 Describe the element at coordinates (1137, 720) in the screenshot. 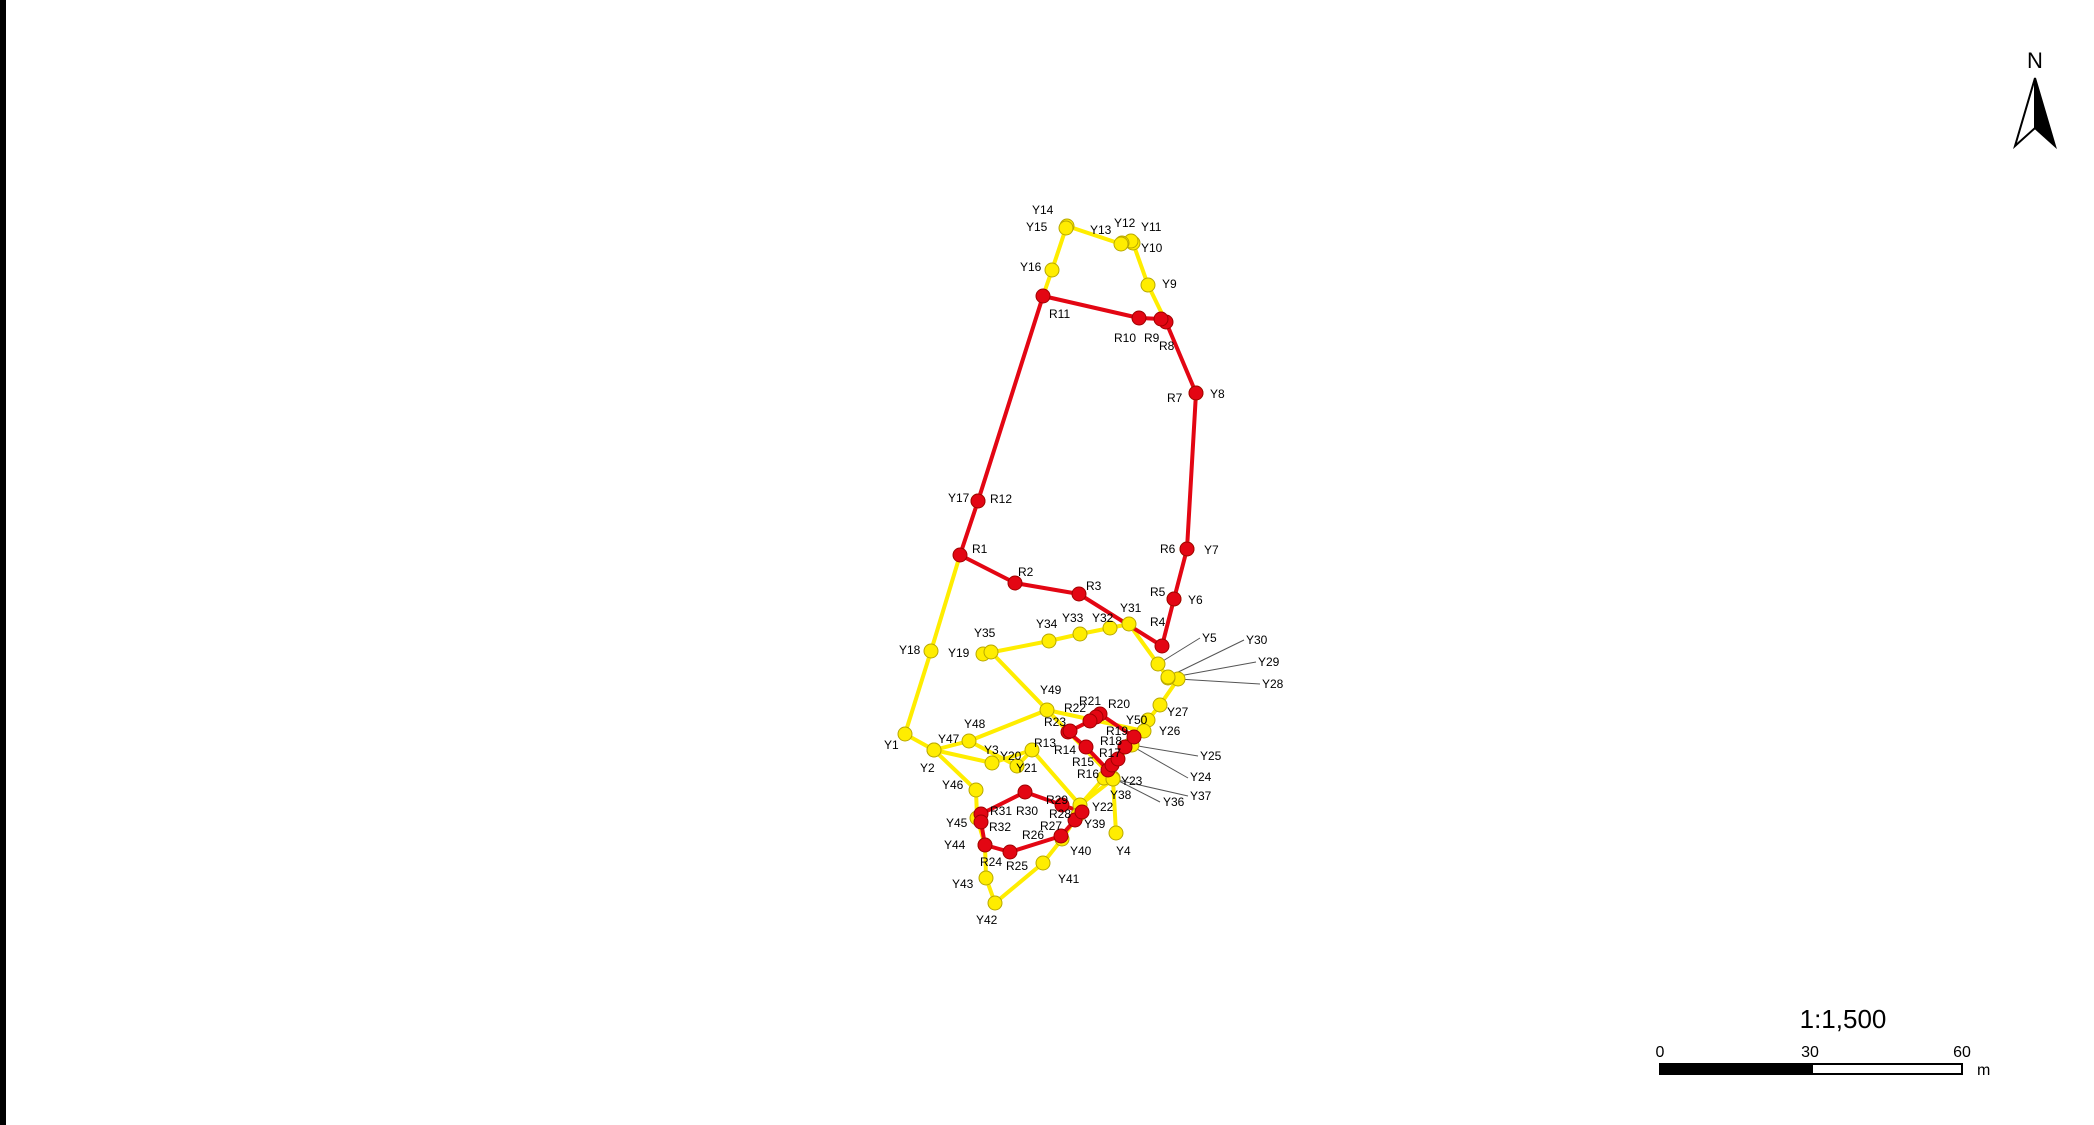

I see `point-label-y50: Y50` at that location.